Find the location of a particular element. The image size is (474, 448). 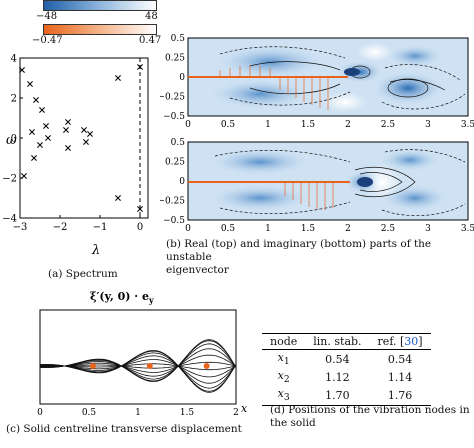

displacement-xticks: 0 0.5 1 1.5 2 is located at coordinates (138, 413).